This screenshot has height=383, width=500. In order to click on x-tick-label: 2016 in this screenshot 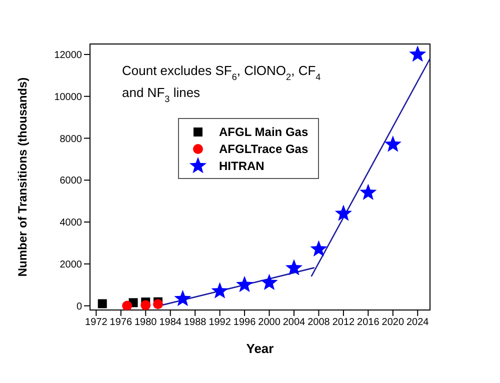, I will do `click(368, 322)`.